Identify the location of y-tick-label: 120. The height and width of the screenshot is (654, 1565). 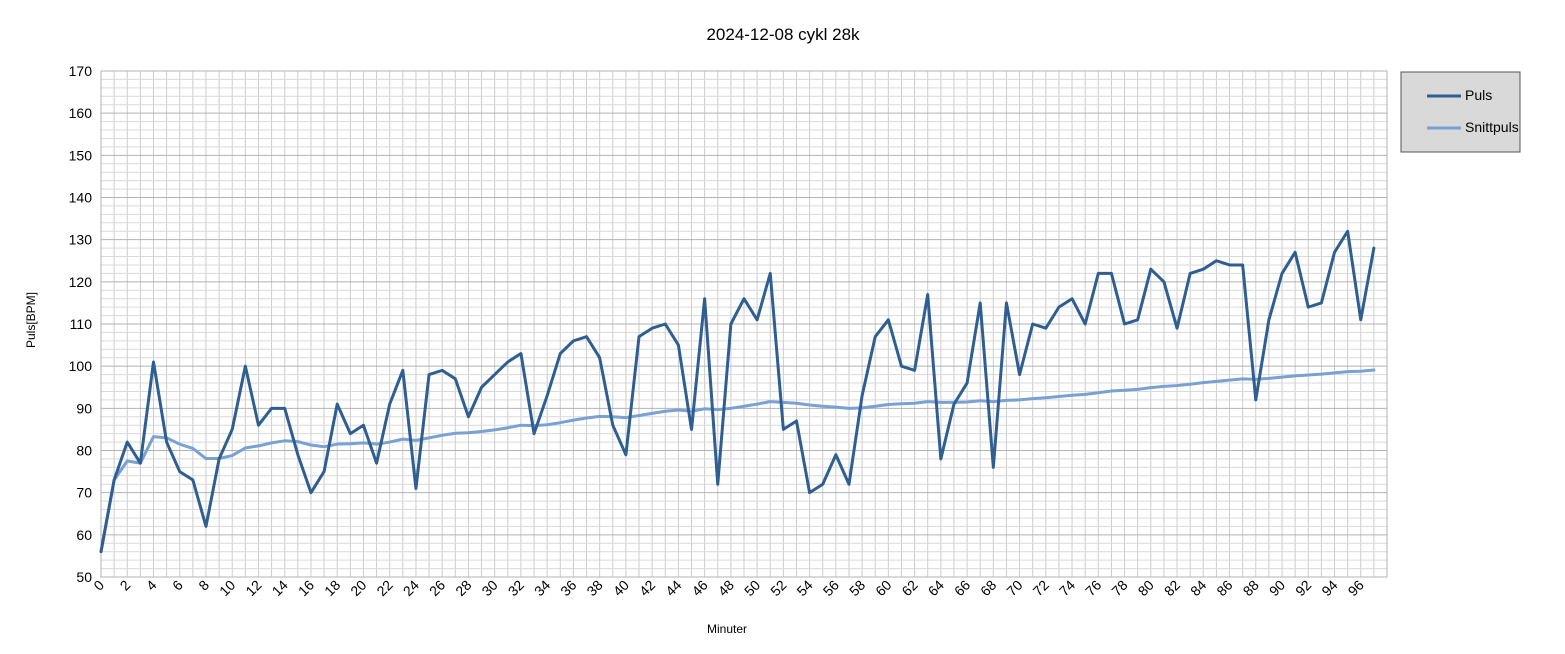
(81, 282).